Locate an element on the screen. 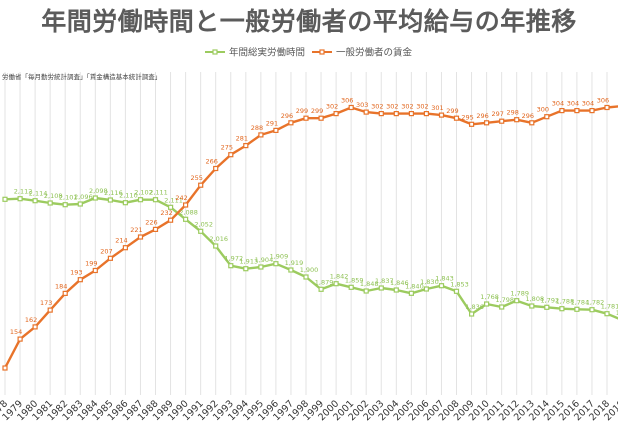  data-point-wage-1988 is located at coordinates (155, 229).